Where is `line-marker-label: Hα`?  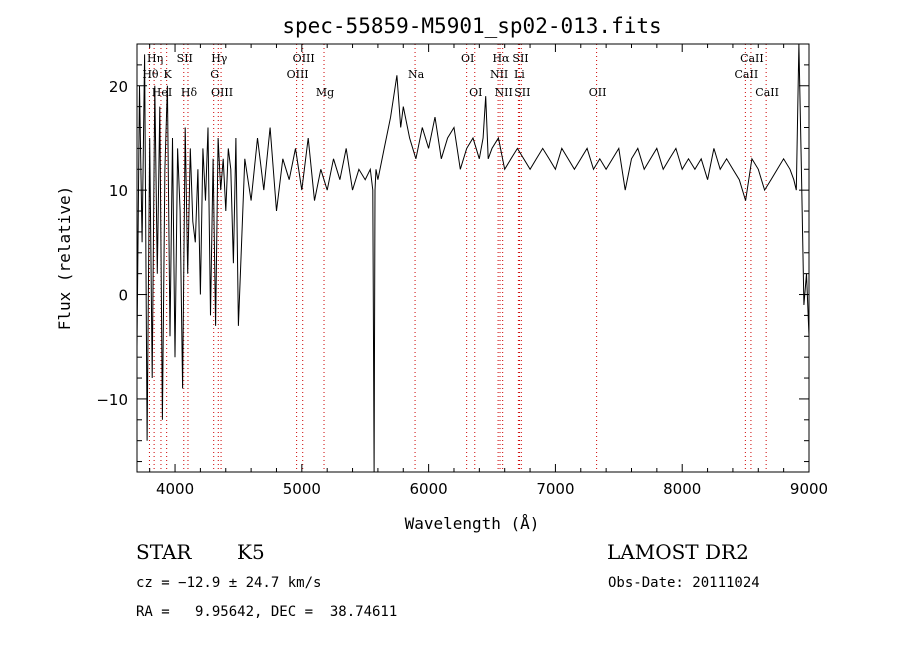 line-marker-label: Hα is located at coordinates (501, 58).